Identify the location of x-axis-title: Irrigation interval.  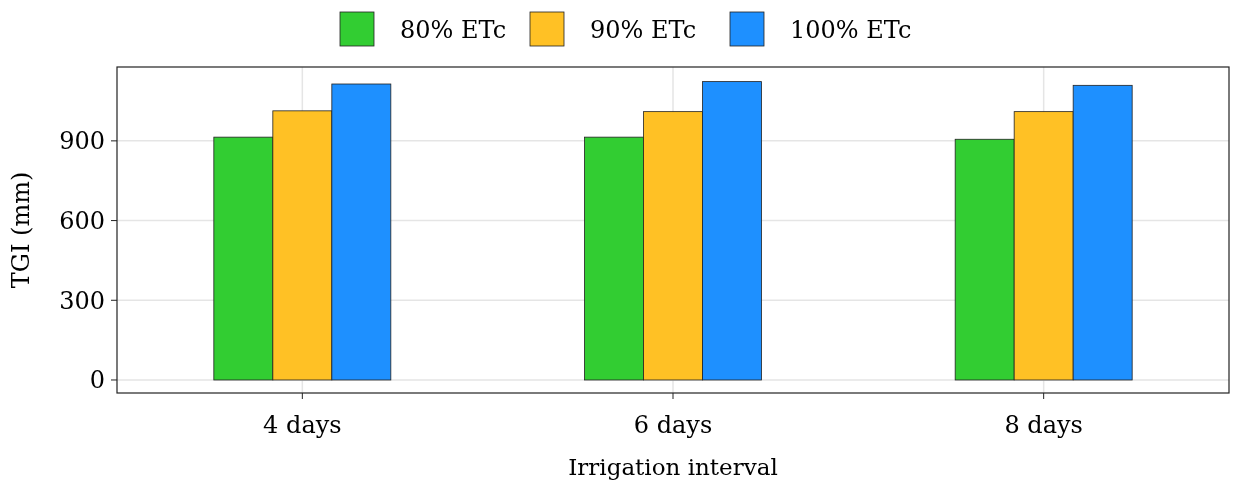
(673, 467).